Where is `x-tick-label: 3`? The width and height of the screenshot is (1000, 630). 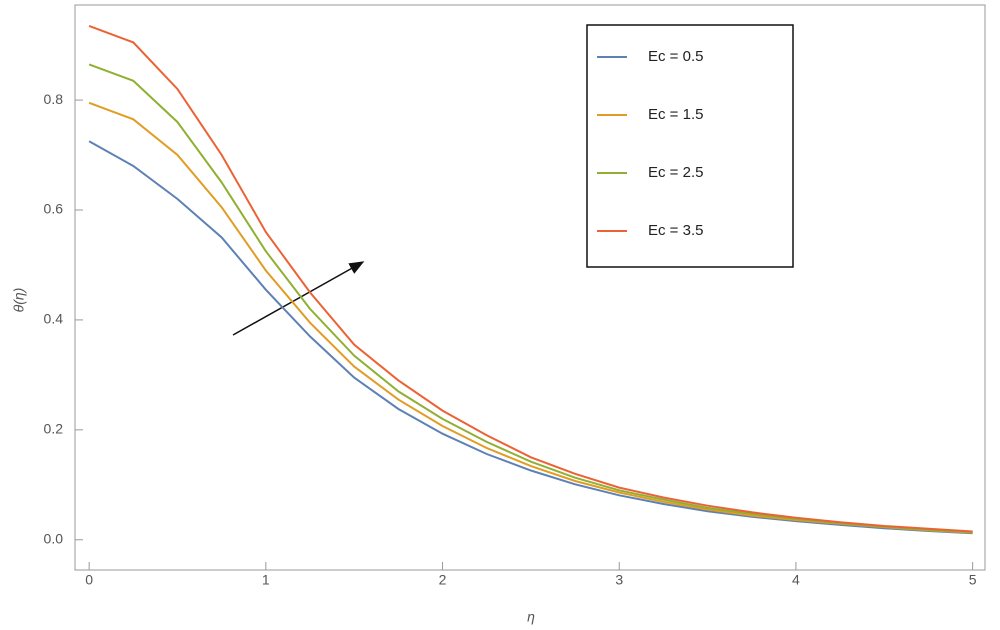
x-tick-label: 3 is located at coordinates (619, 580).